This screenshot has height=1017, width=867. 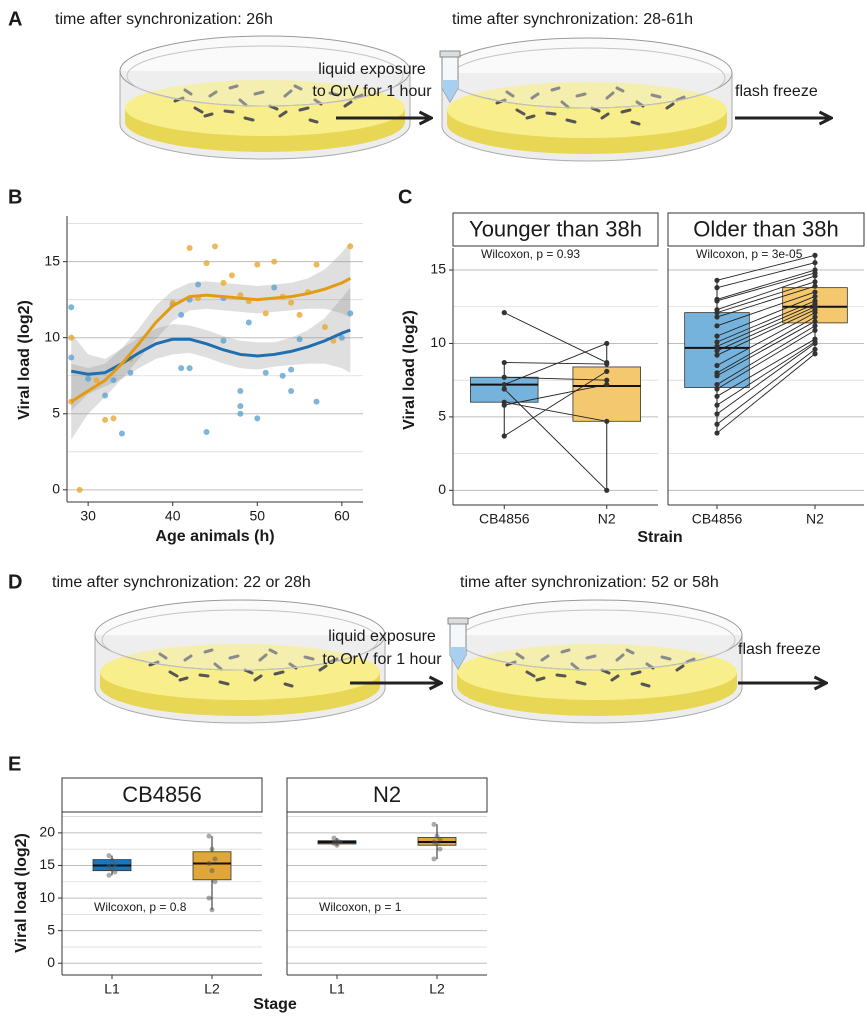 What do you see at coordinates (749, 254) in the screenshot?
I see `annotation: Wilcoxon, p = 3e-05` at bounding box center [749, 254].